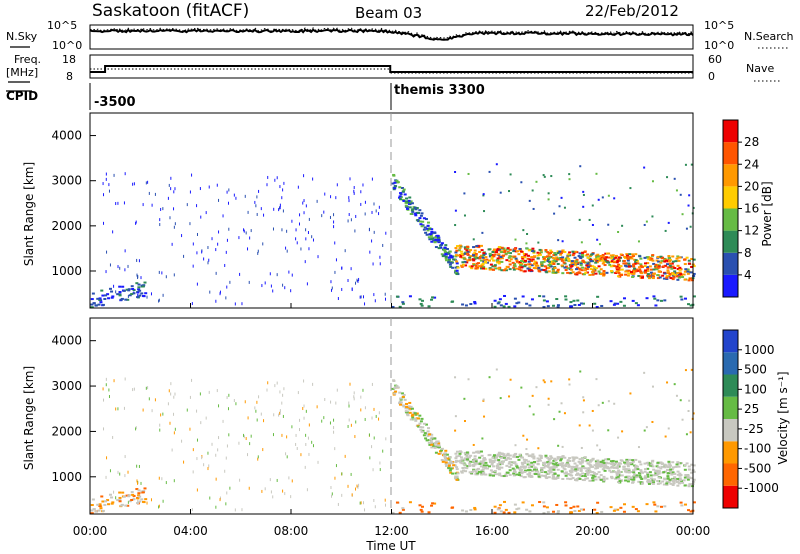 The height and width of the screenshot is (554, 800). Describe the element at coordinates (391, 34) in the screenshot. I see `noise-sky-series` at that location.